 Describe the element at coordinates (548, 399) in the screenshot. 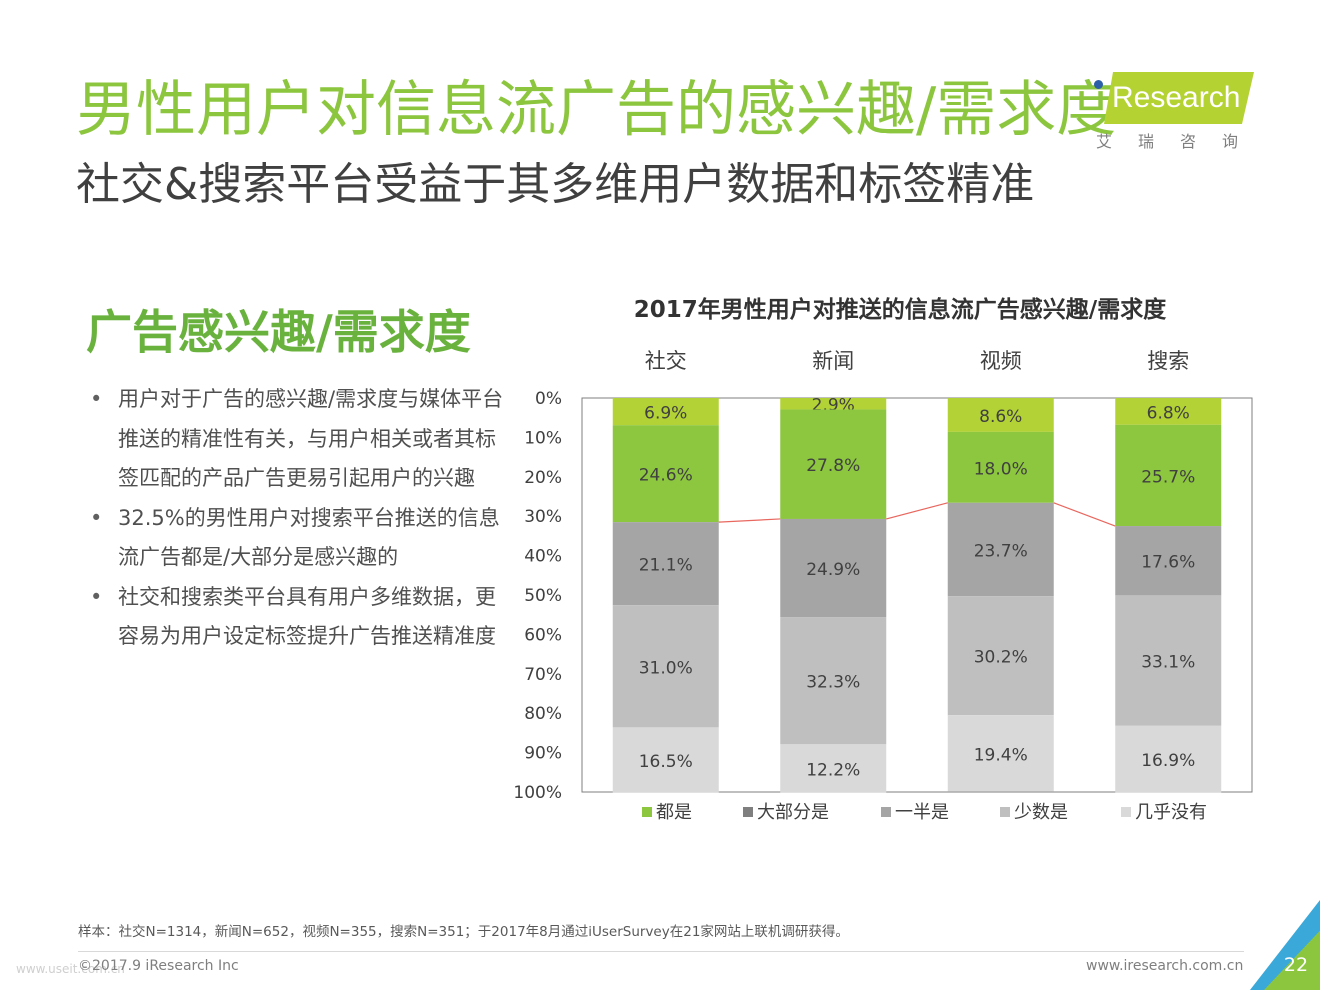

I see `y-tick-label: 0%` at that location.